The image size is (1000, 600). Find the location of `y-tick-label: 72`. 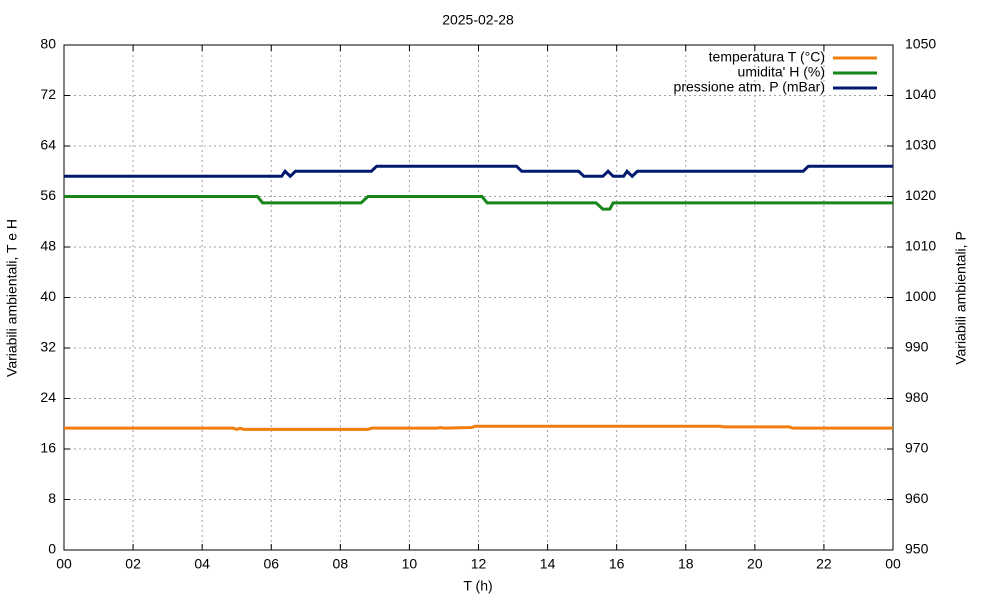

y-tick-label: 72 is located at coordinates (48, 94).